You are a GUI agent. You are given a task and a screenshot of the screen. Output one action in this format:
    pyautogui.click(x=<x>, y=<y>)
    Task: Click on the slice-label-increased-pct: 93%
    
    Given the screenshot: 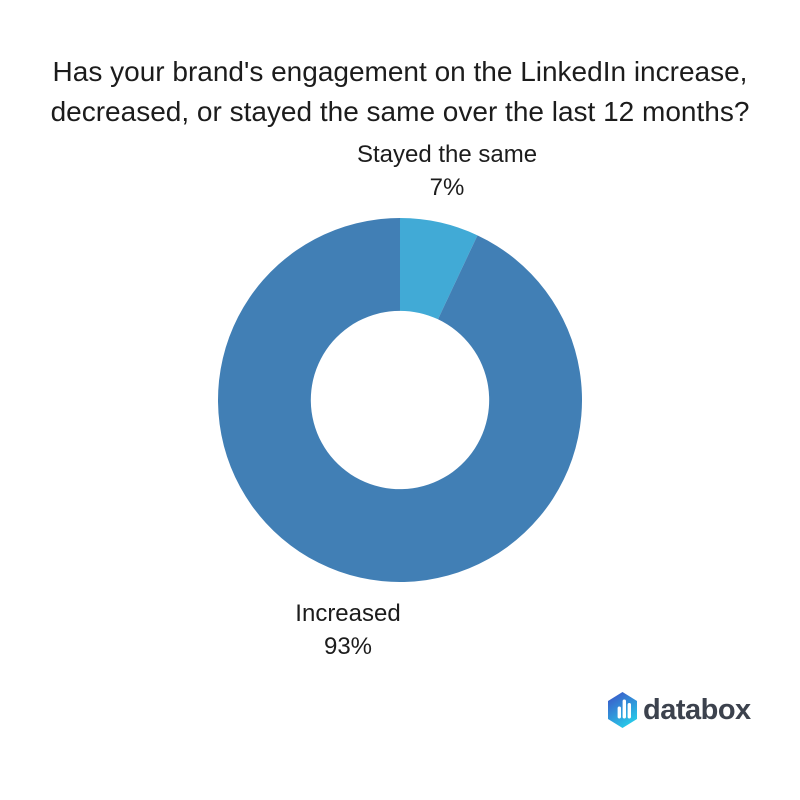 What is the action you would take?
    pyautogui.click(x=348, y=646)
    